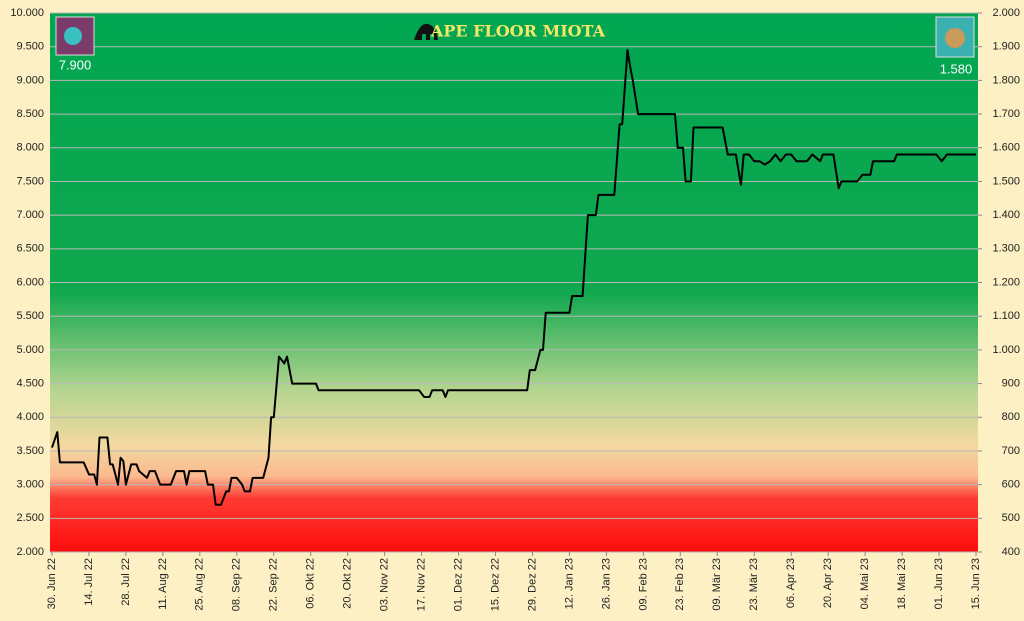  I want to click on y-tick-label: 10.000, so click(27, 13).